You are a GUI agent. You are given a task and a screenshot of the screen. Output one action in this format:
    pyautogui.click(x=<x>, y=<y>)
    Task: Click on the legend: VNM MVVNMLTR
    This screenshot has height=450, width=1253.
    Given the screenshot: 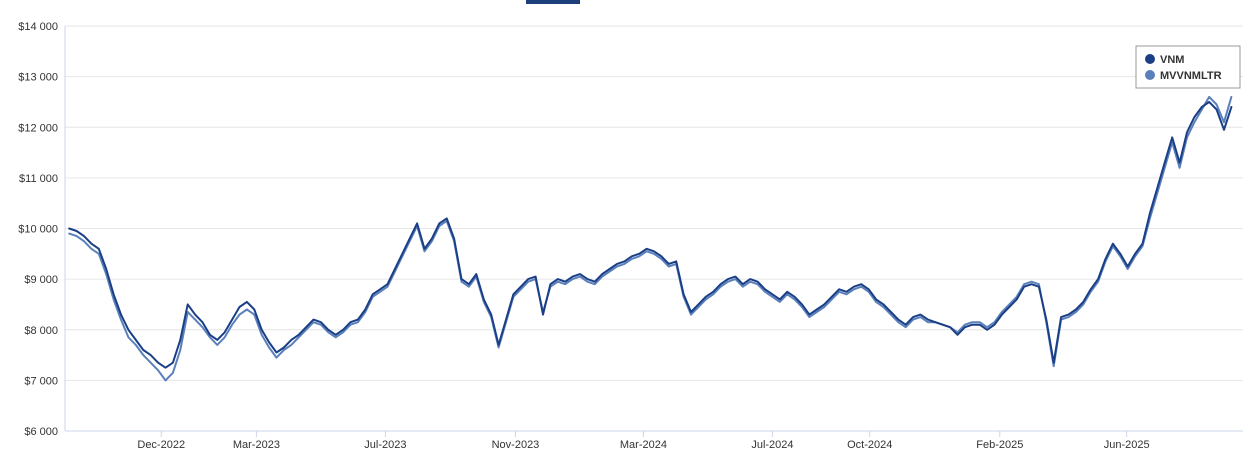 What is the action you would take?
    pyautogui.click(x=1188, y=67)
    